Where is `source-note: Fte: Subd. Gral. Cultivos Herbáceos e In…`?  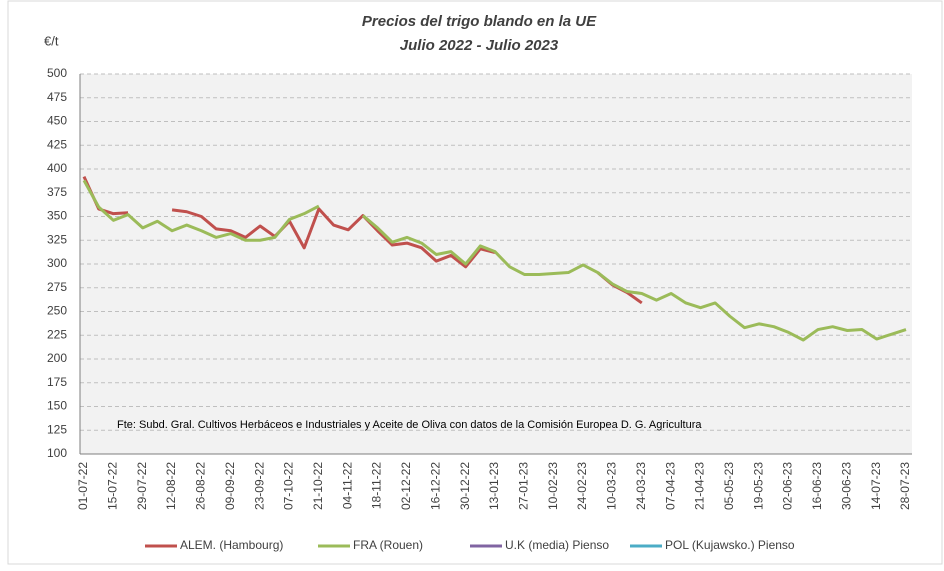 source-note: Fte: Subd. Gral. Cultivos Herbáceos e In… is located at coordinates (409, 425).